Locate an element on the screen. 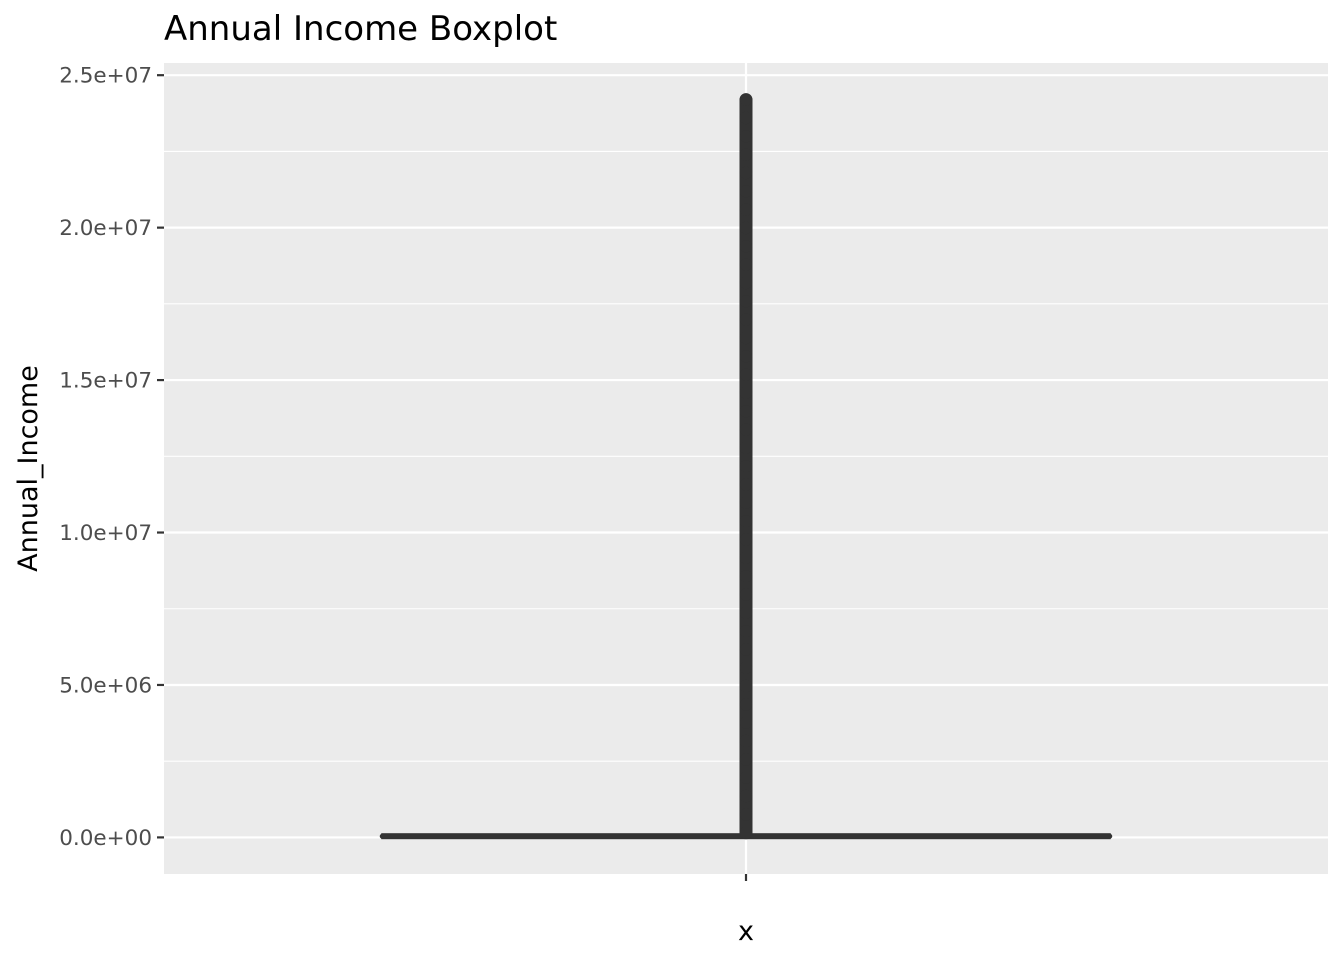 Image resolution: width=1344 pixels, height=960 pixels. y-tick-label: 1.5e+07 is located at coordinates (105, 381).